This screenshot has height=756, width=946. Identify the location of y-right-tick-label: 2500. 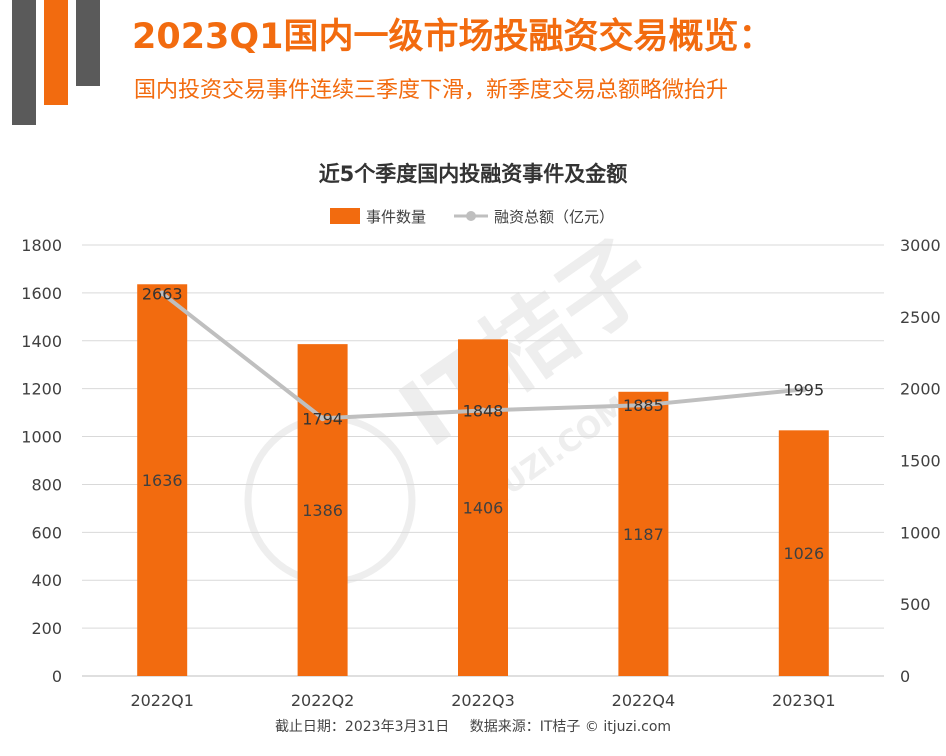
(920, 317).